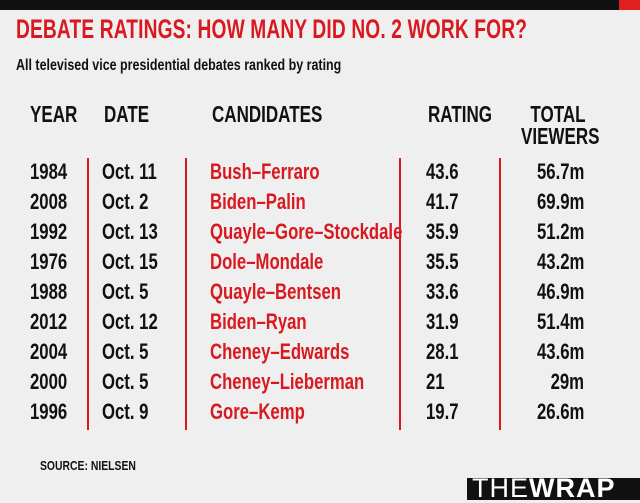 The image size is (640, 503). Describe the element at coordinates (442, 291) in the screenshot. I see `cell-rating: 33.6` at that location.